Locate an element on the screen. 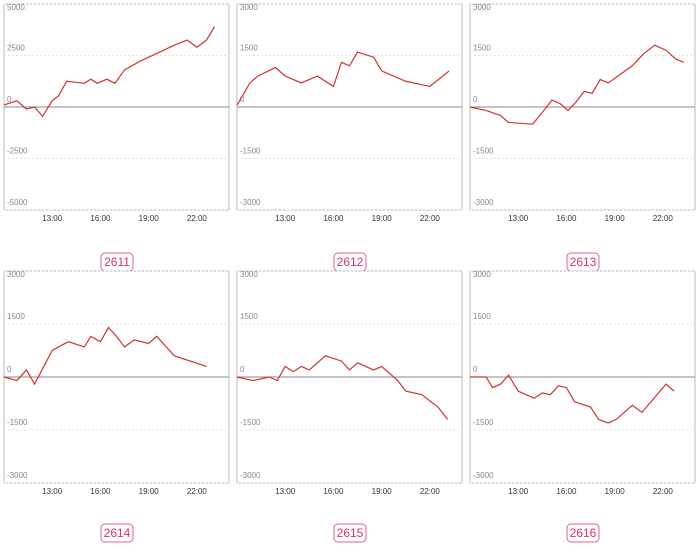 This screenshot has height=545, width=700. chart-title: 2614 is located at coordinates (117, 533).